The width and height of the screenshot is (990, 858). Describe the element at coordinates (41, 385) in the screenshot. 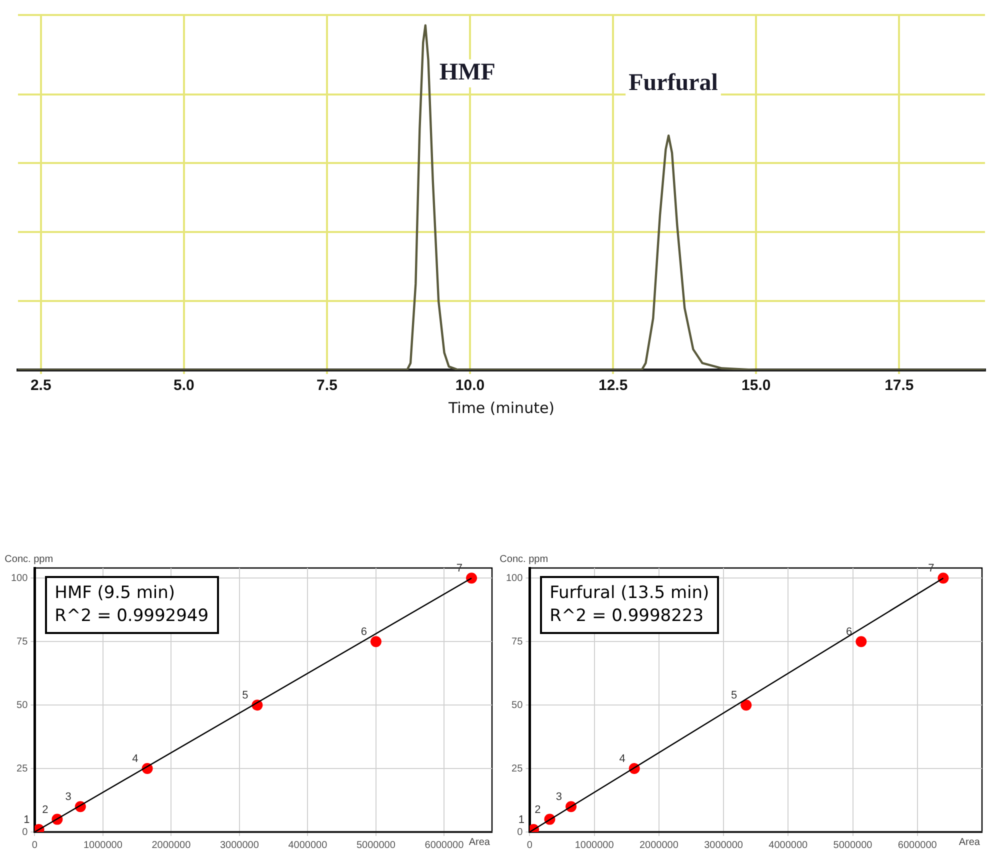

I see `x-tick-label: 2.5` at that location.